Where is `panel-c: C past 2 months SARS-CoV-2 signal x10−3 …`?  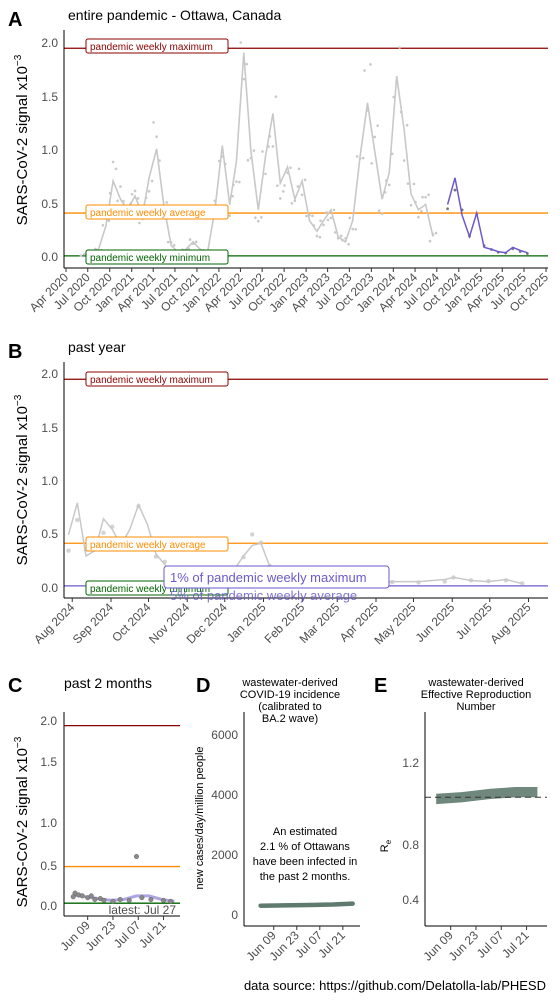
panel-c: C past 2 months SARS-CoV-2 signal x10−3 … is located at coordinates (94, 814).